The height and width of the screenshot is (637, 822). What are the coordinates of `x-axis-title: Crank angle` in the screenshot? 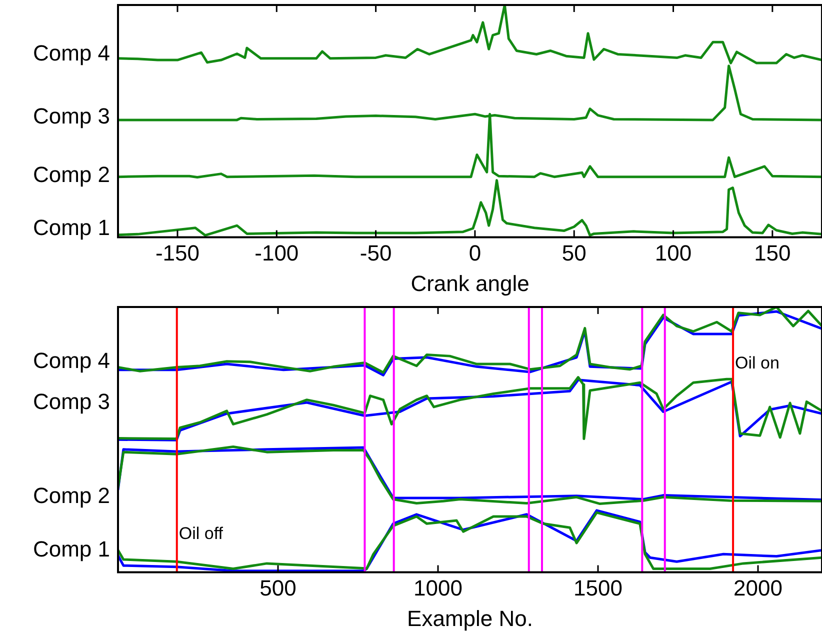 It's located at (470, 283).